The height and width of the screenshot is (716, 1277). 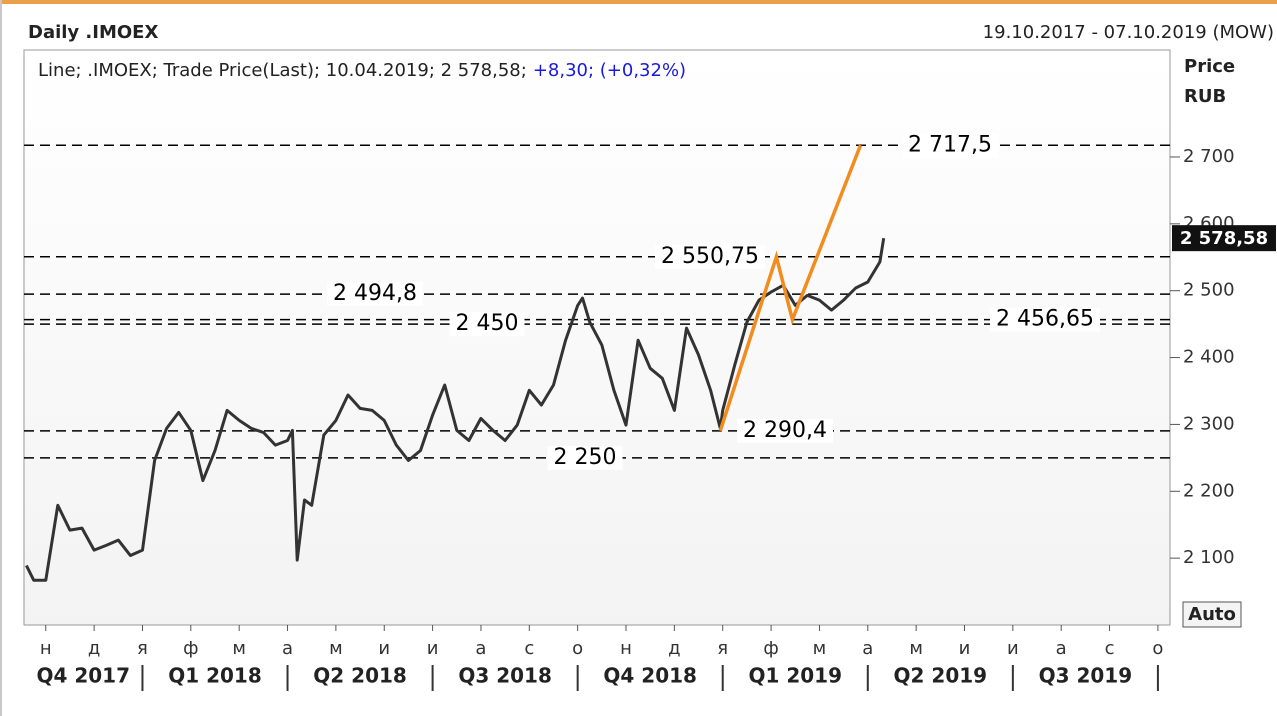 I want to click on y-axis-label: Price, so click(x=1209, y=66).